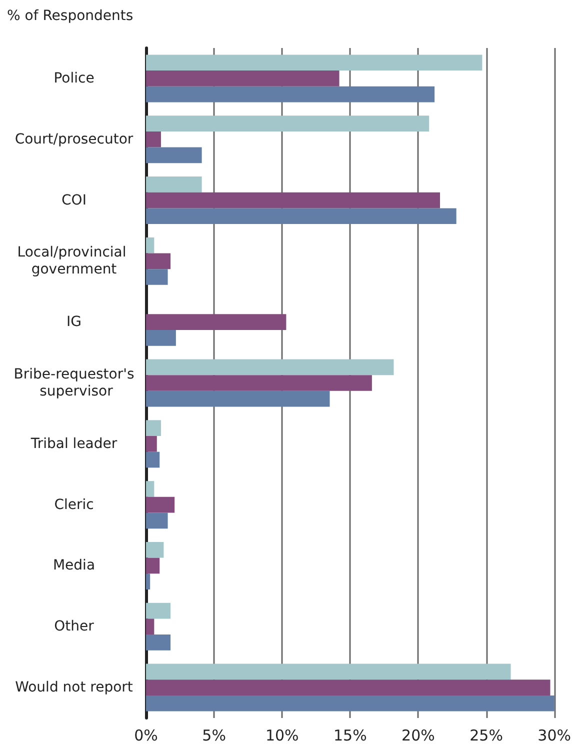 Image resolution: width=574 pixels, height=750 pixels. What do you see at coordinates (282, 735) in the screenshot?
I see `x-tick-label: 10%` at bounding box center [282, 735].